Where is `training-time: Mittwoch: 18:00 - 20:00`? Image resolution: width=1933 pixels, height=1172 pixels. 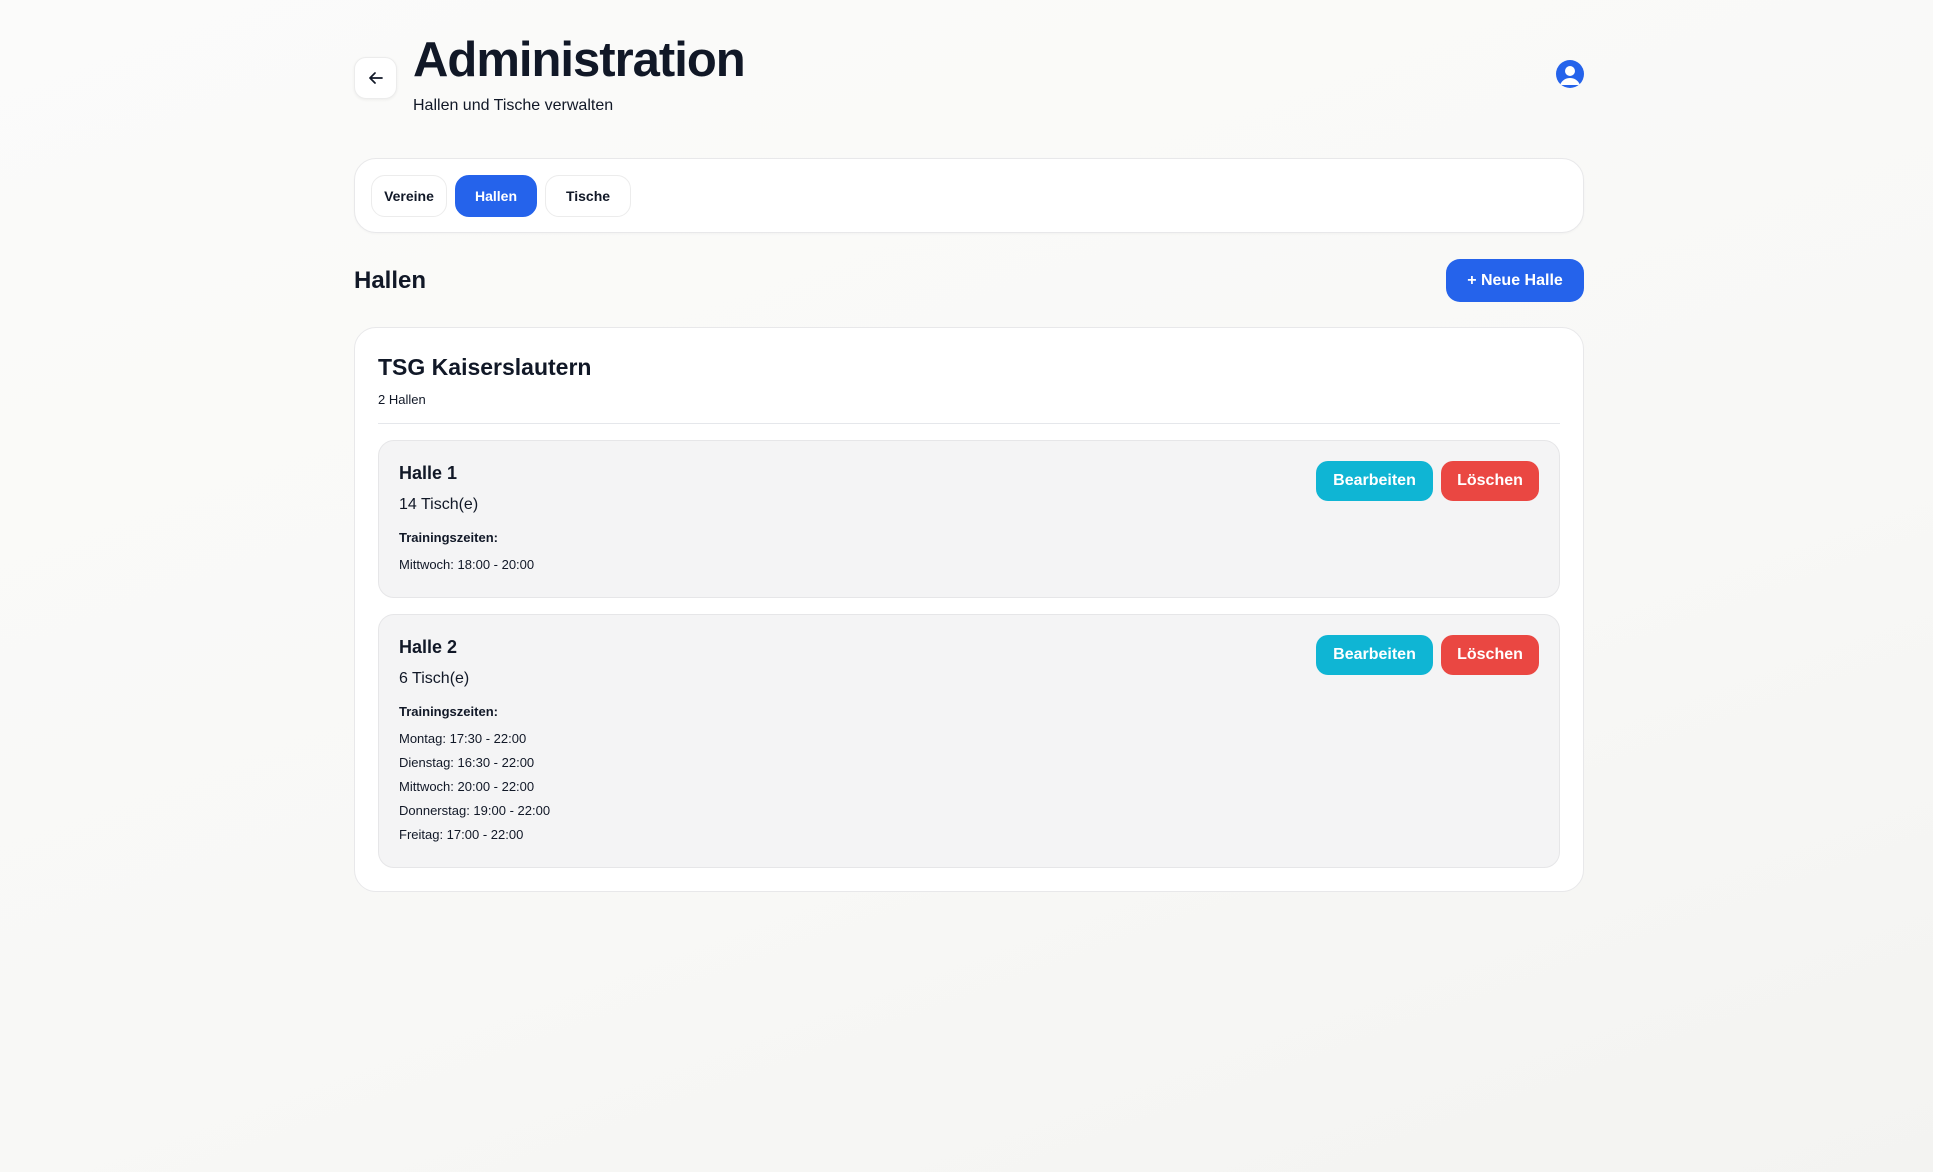
training-time: Mittwoch: 18:00 - 20:00 is located at coordinates (467, 564).